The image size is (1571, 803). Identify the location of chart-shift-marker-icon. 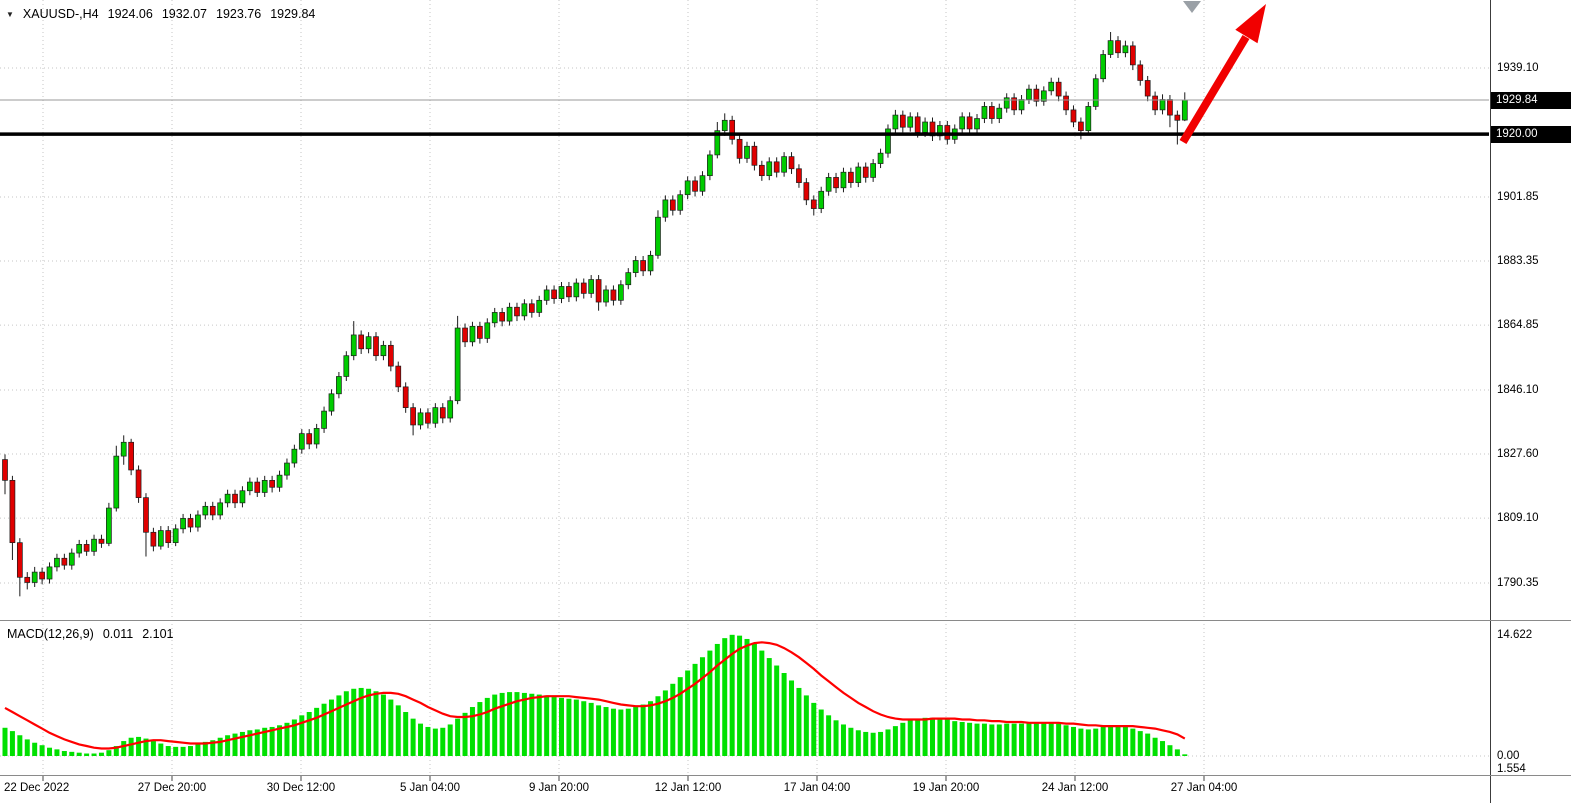
(1192, 7).